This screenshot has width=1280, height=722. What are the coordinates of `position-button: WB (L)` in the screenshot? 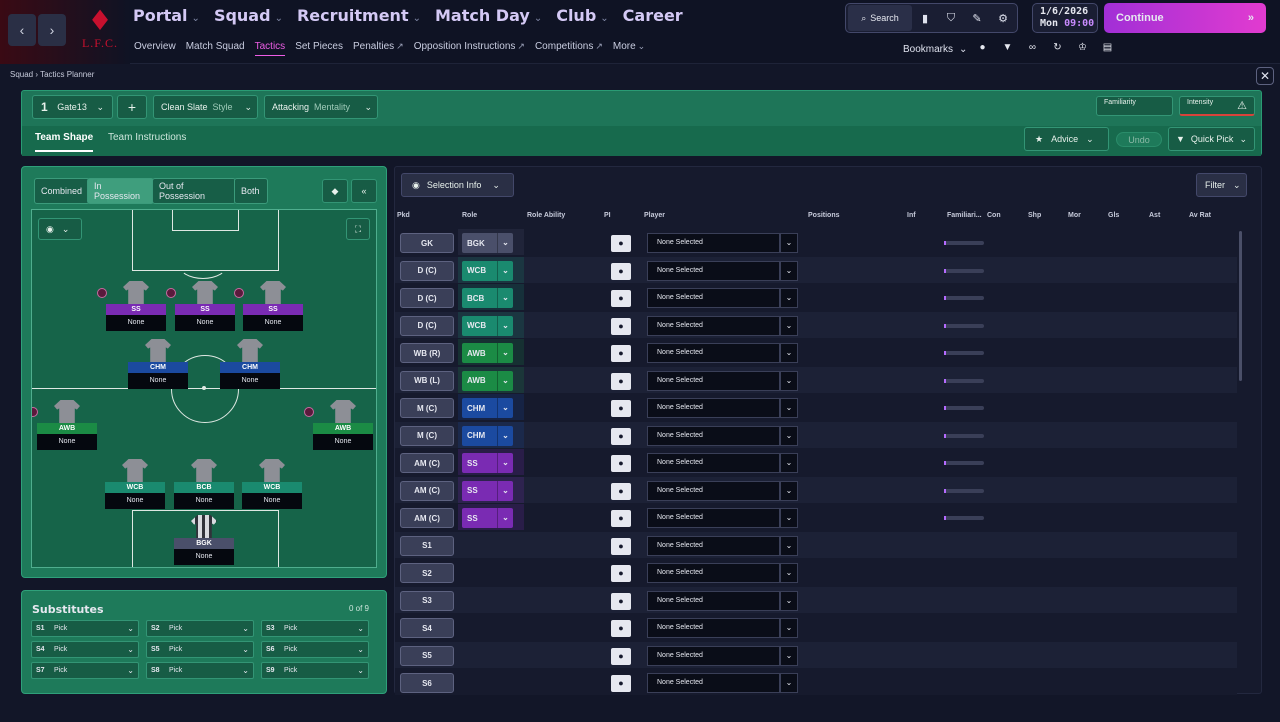 It's located at (427, 380).